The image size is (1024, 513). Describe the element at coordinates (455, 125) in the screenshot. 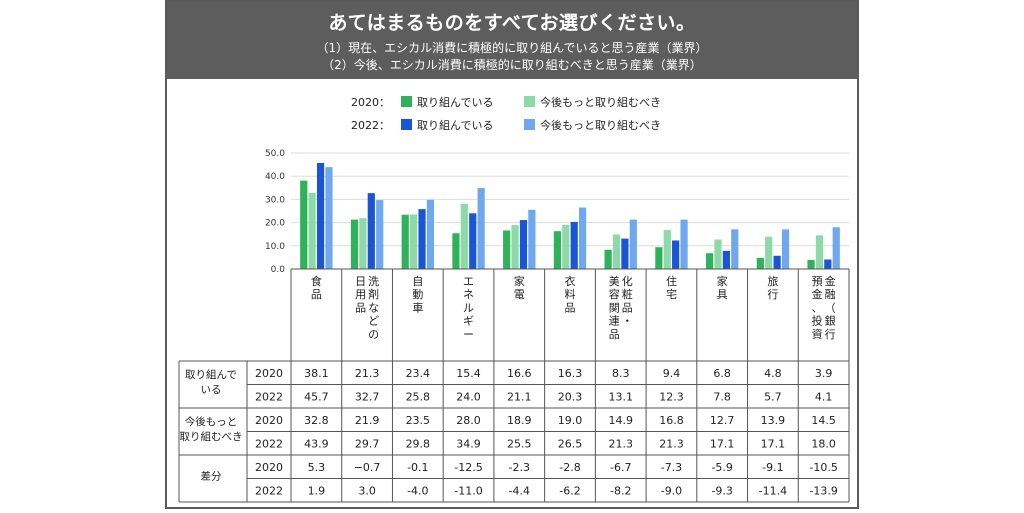

I see `legend-label-doing-2022: 取り組んでいる` at that location.